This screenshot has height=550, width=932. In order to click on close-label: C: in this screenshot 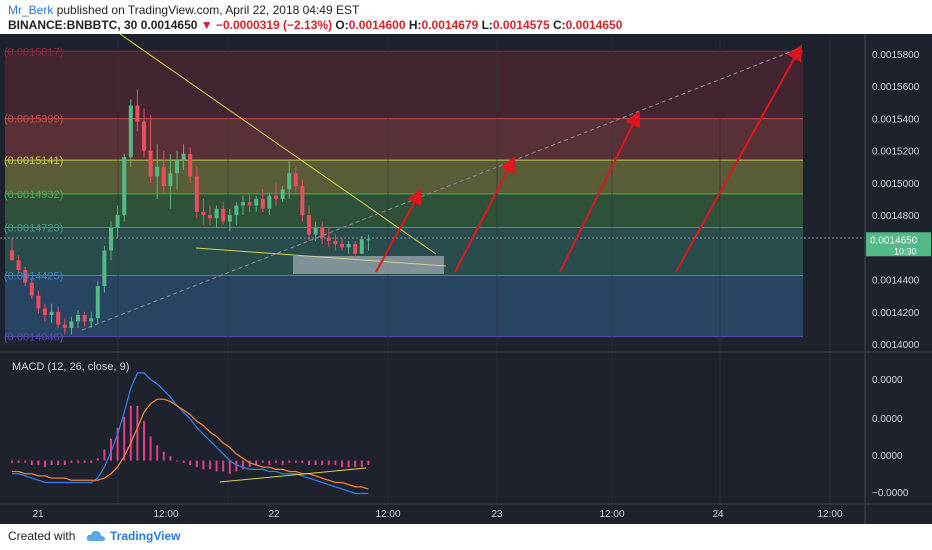, I will do `click(559, 25)`.